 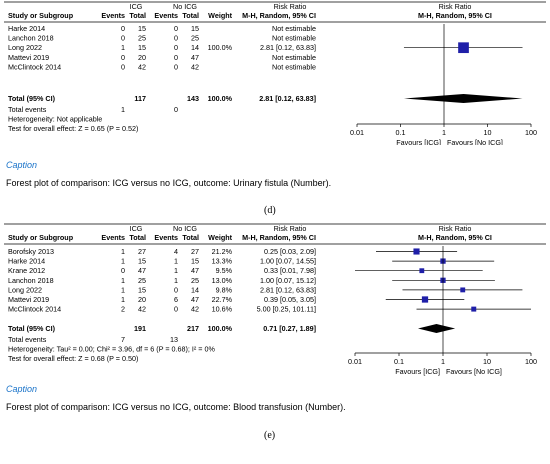 What do you see at coordinates (31, 251) in the screenshot?
I see `study-name-e: Borofsky 2013` at bounding box center [31, 251].